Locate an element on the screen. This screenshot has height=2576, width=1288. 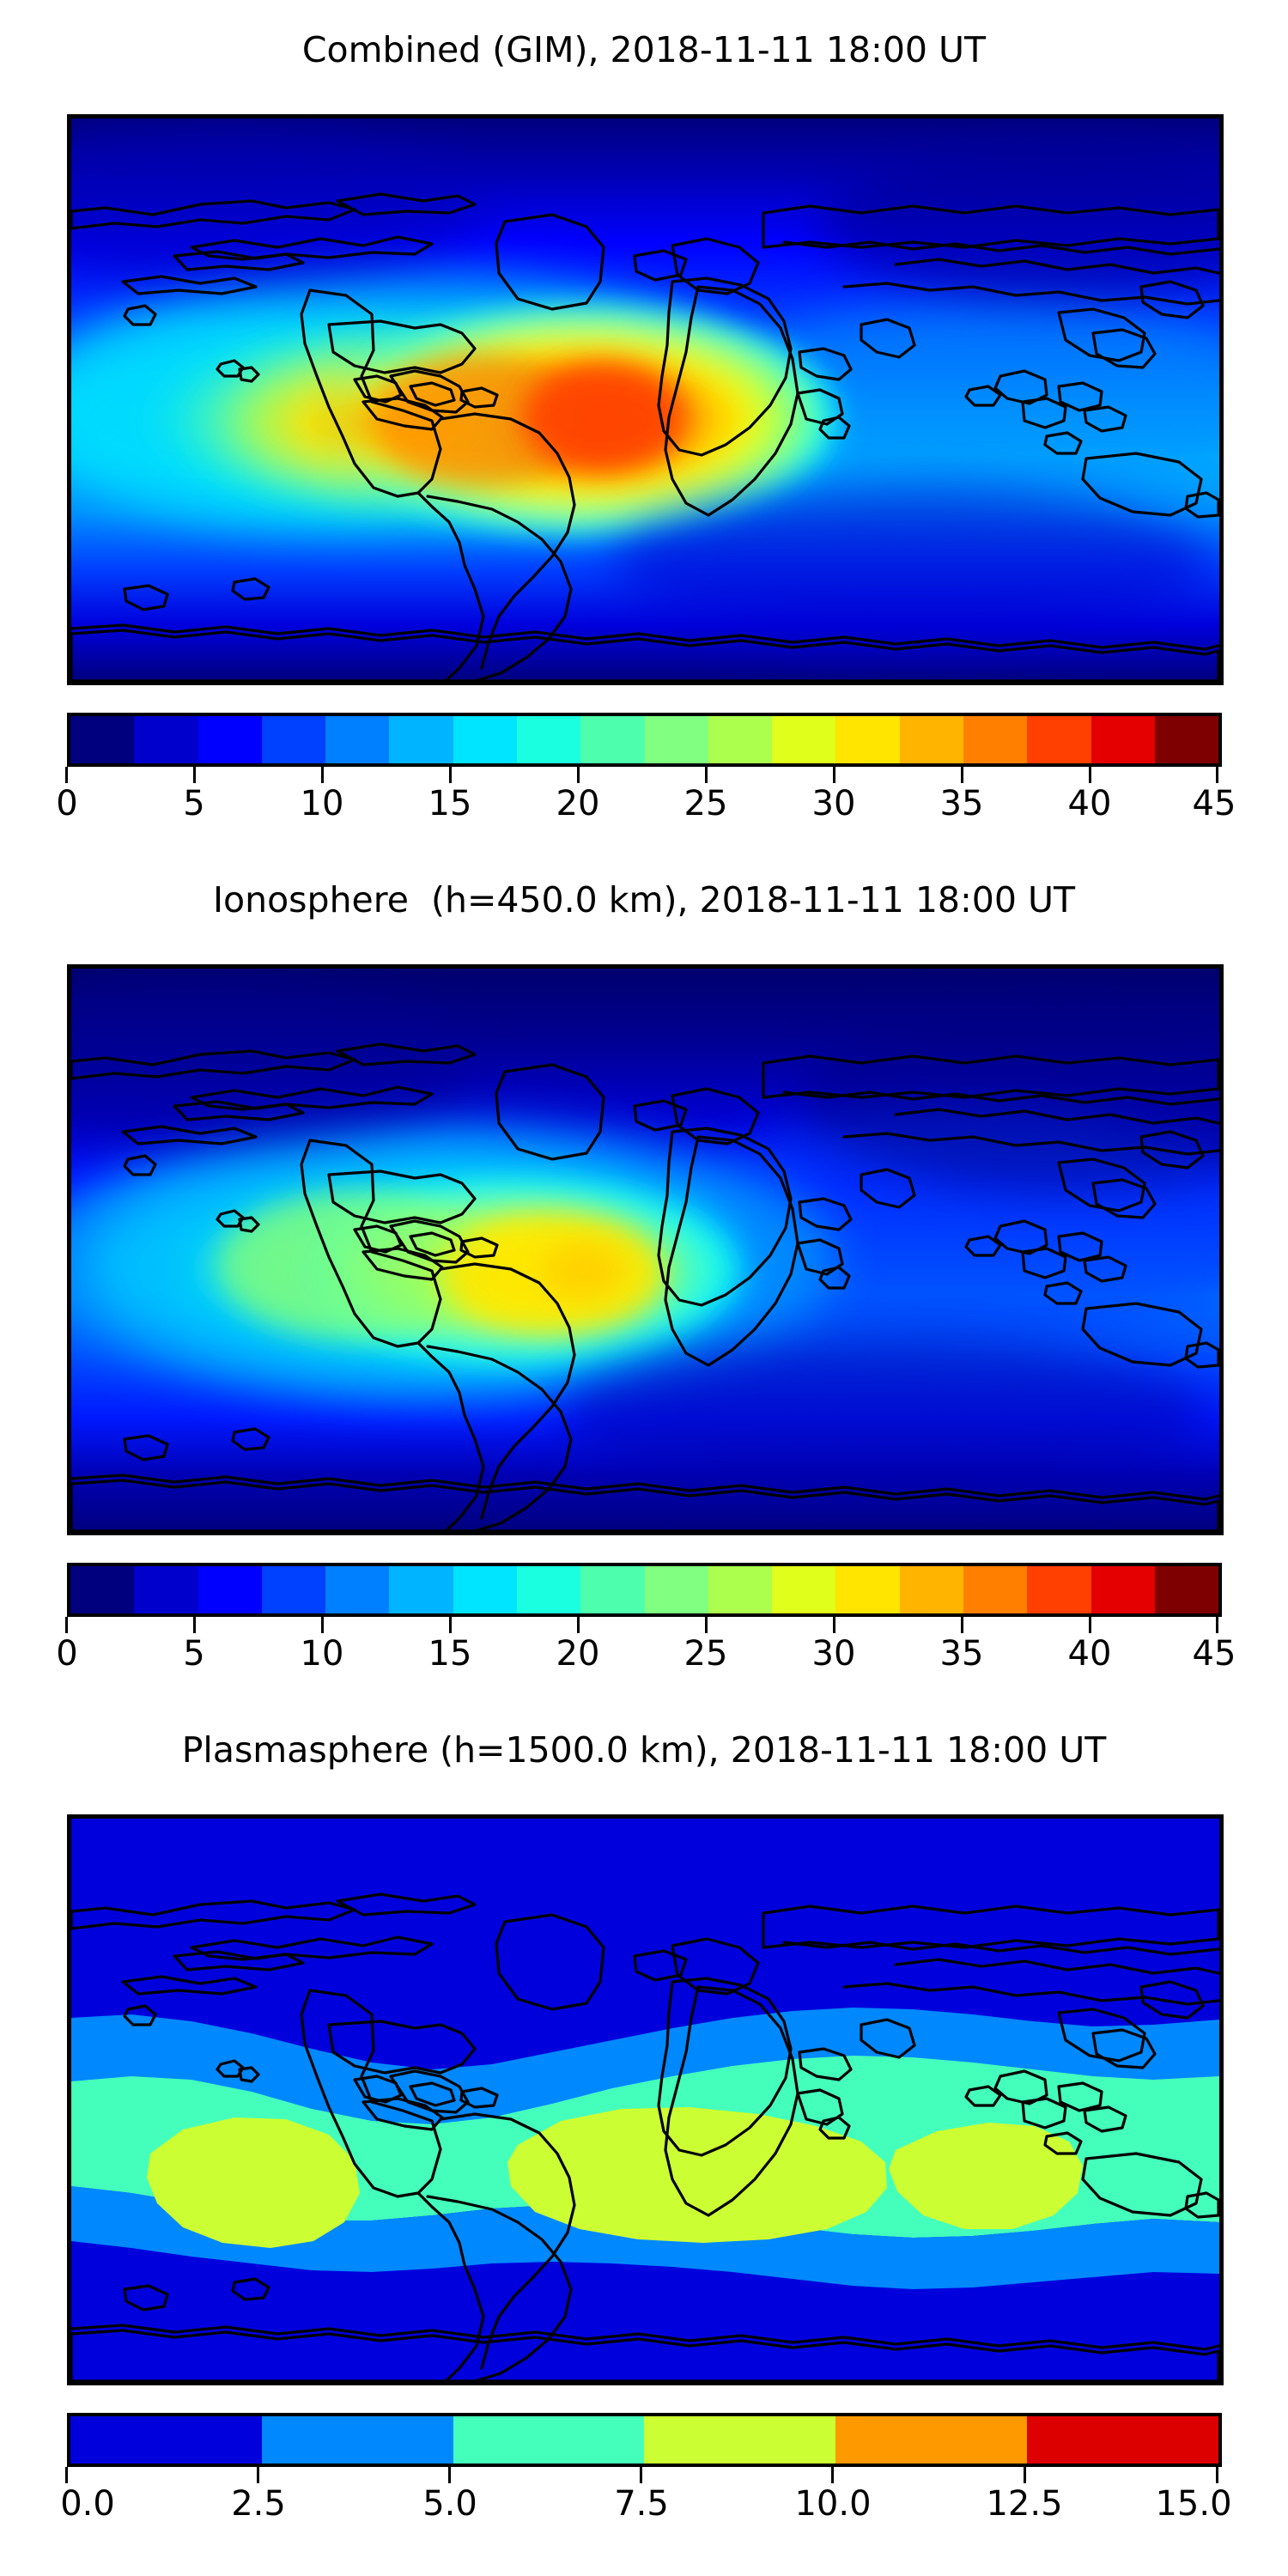
contour-core-africa is located at coordinates (697, 2175).